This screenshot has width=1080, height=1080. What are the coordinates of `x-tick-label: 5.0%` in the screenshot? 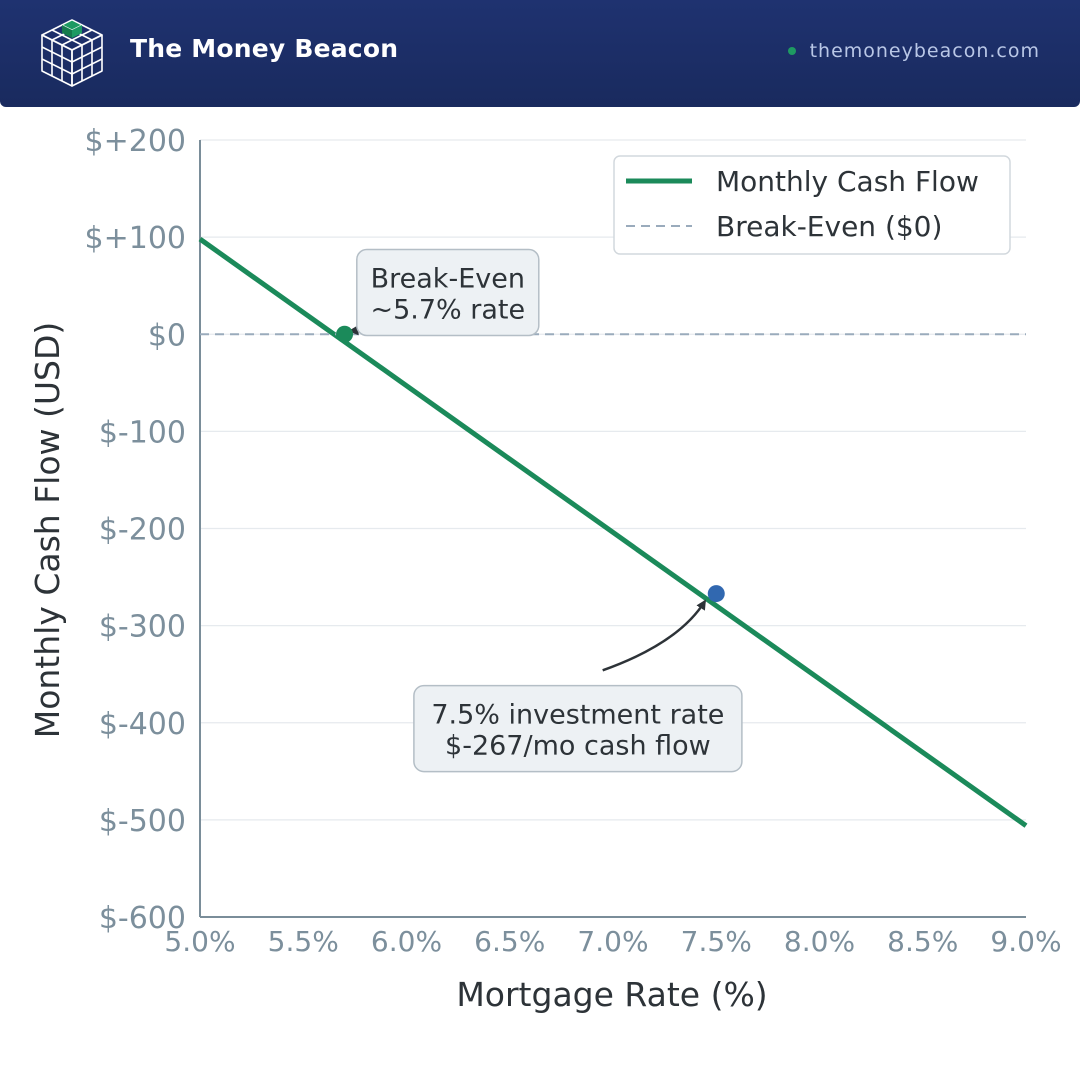 It's located at (199, 941).